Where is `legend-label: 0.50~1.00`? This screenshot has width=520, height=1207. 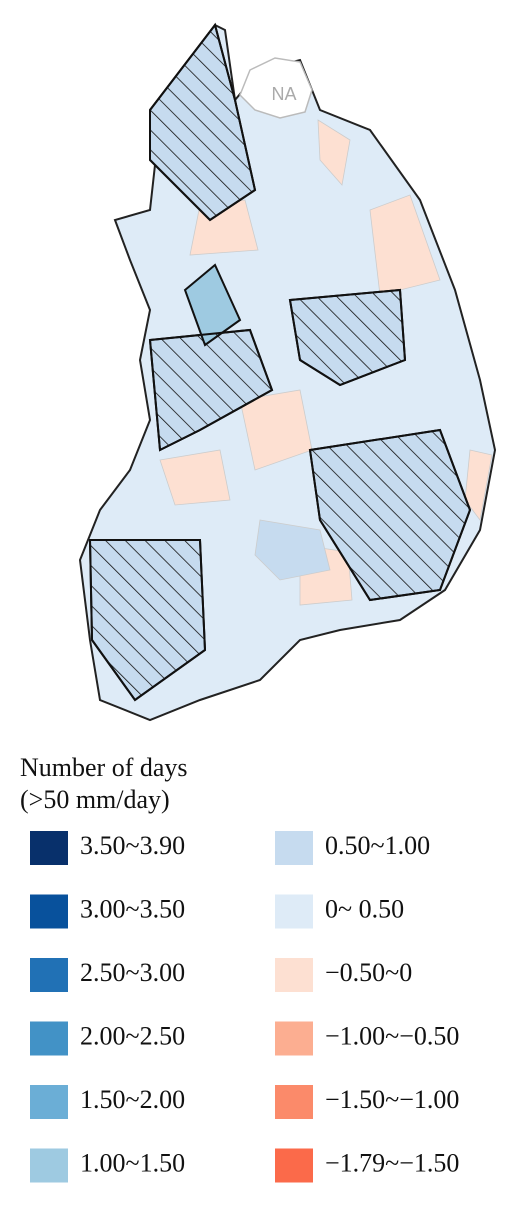 legend-label: 0.50~1.00 is located at coordinates (377, 845).